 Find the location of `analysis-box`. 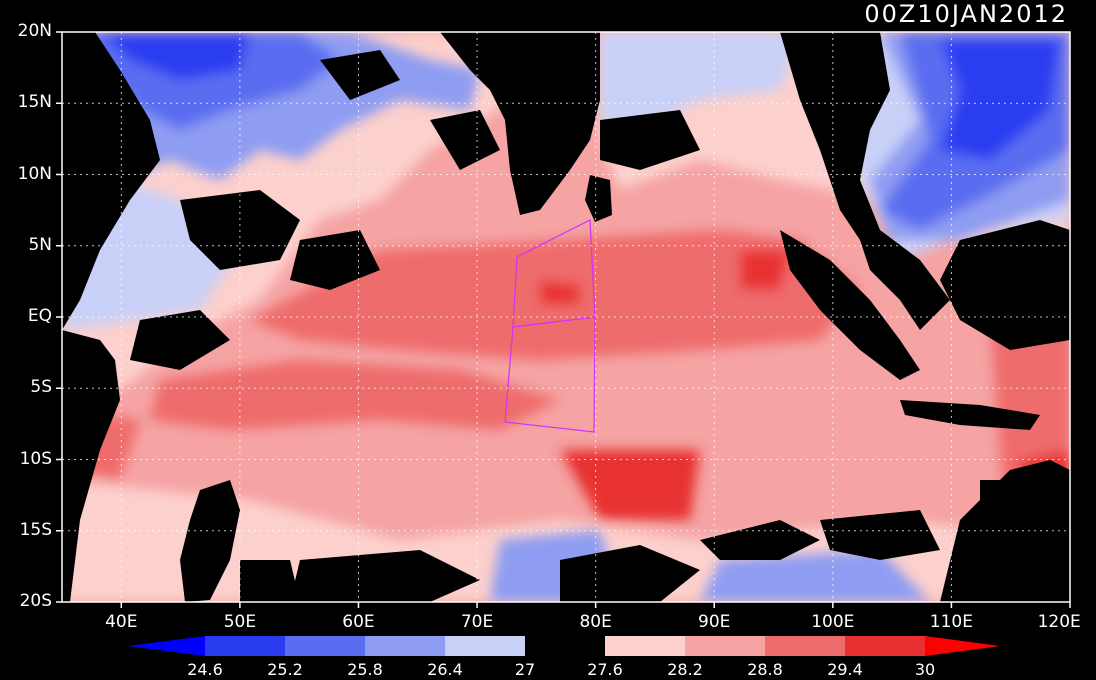

analysis-box is located at coordinates (550, 326).